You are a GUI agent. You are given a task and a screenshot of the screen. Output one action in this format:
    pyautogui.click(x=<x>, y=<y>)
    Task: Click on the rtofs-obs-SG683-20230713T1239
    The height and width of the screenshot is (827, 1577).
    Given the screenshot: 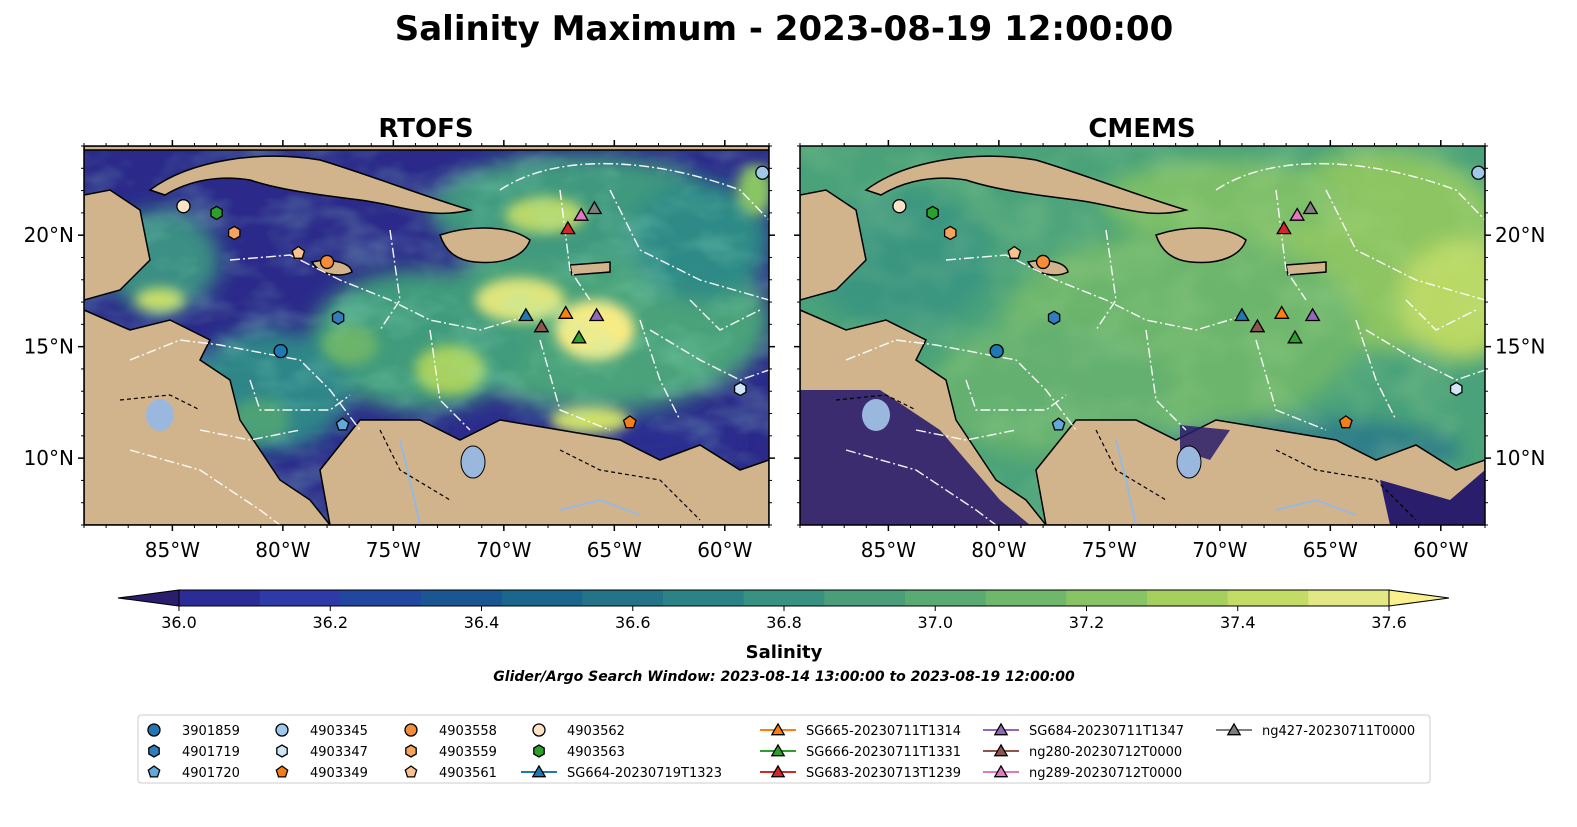 What is the action you would take?
    pyautogui.click(x=568, y=227)
    